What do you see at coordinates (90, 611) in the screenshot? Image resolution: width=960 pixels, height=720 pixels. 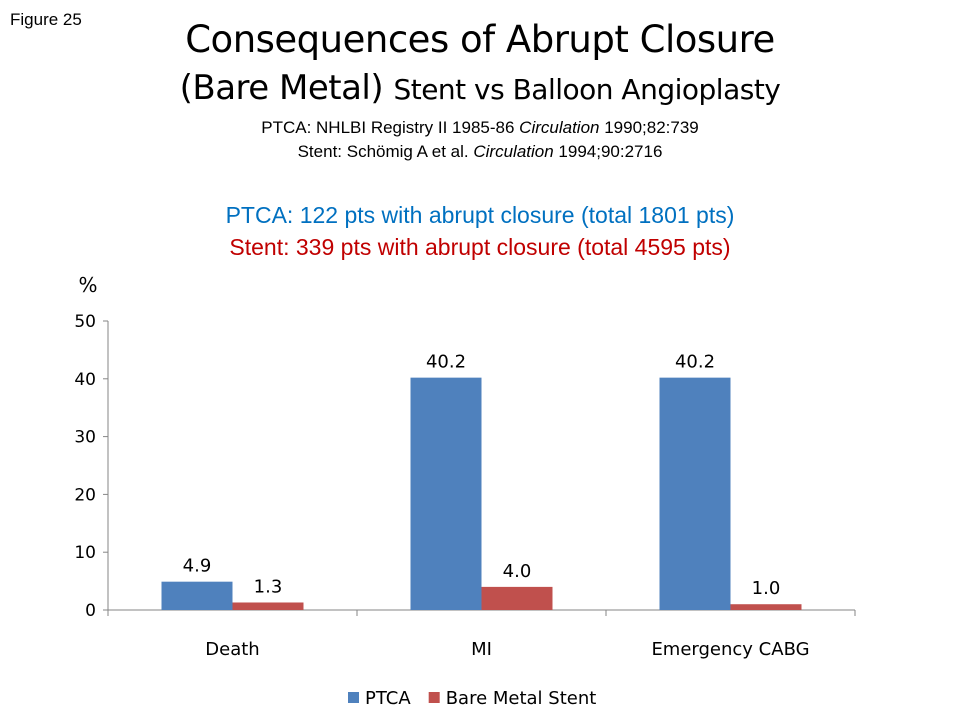 I see `y-tick-label: 0` at bounding box center [90, 611].